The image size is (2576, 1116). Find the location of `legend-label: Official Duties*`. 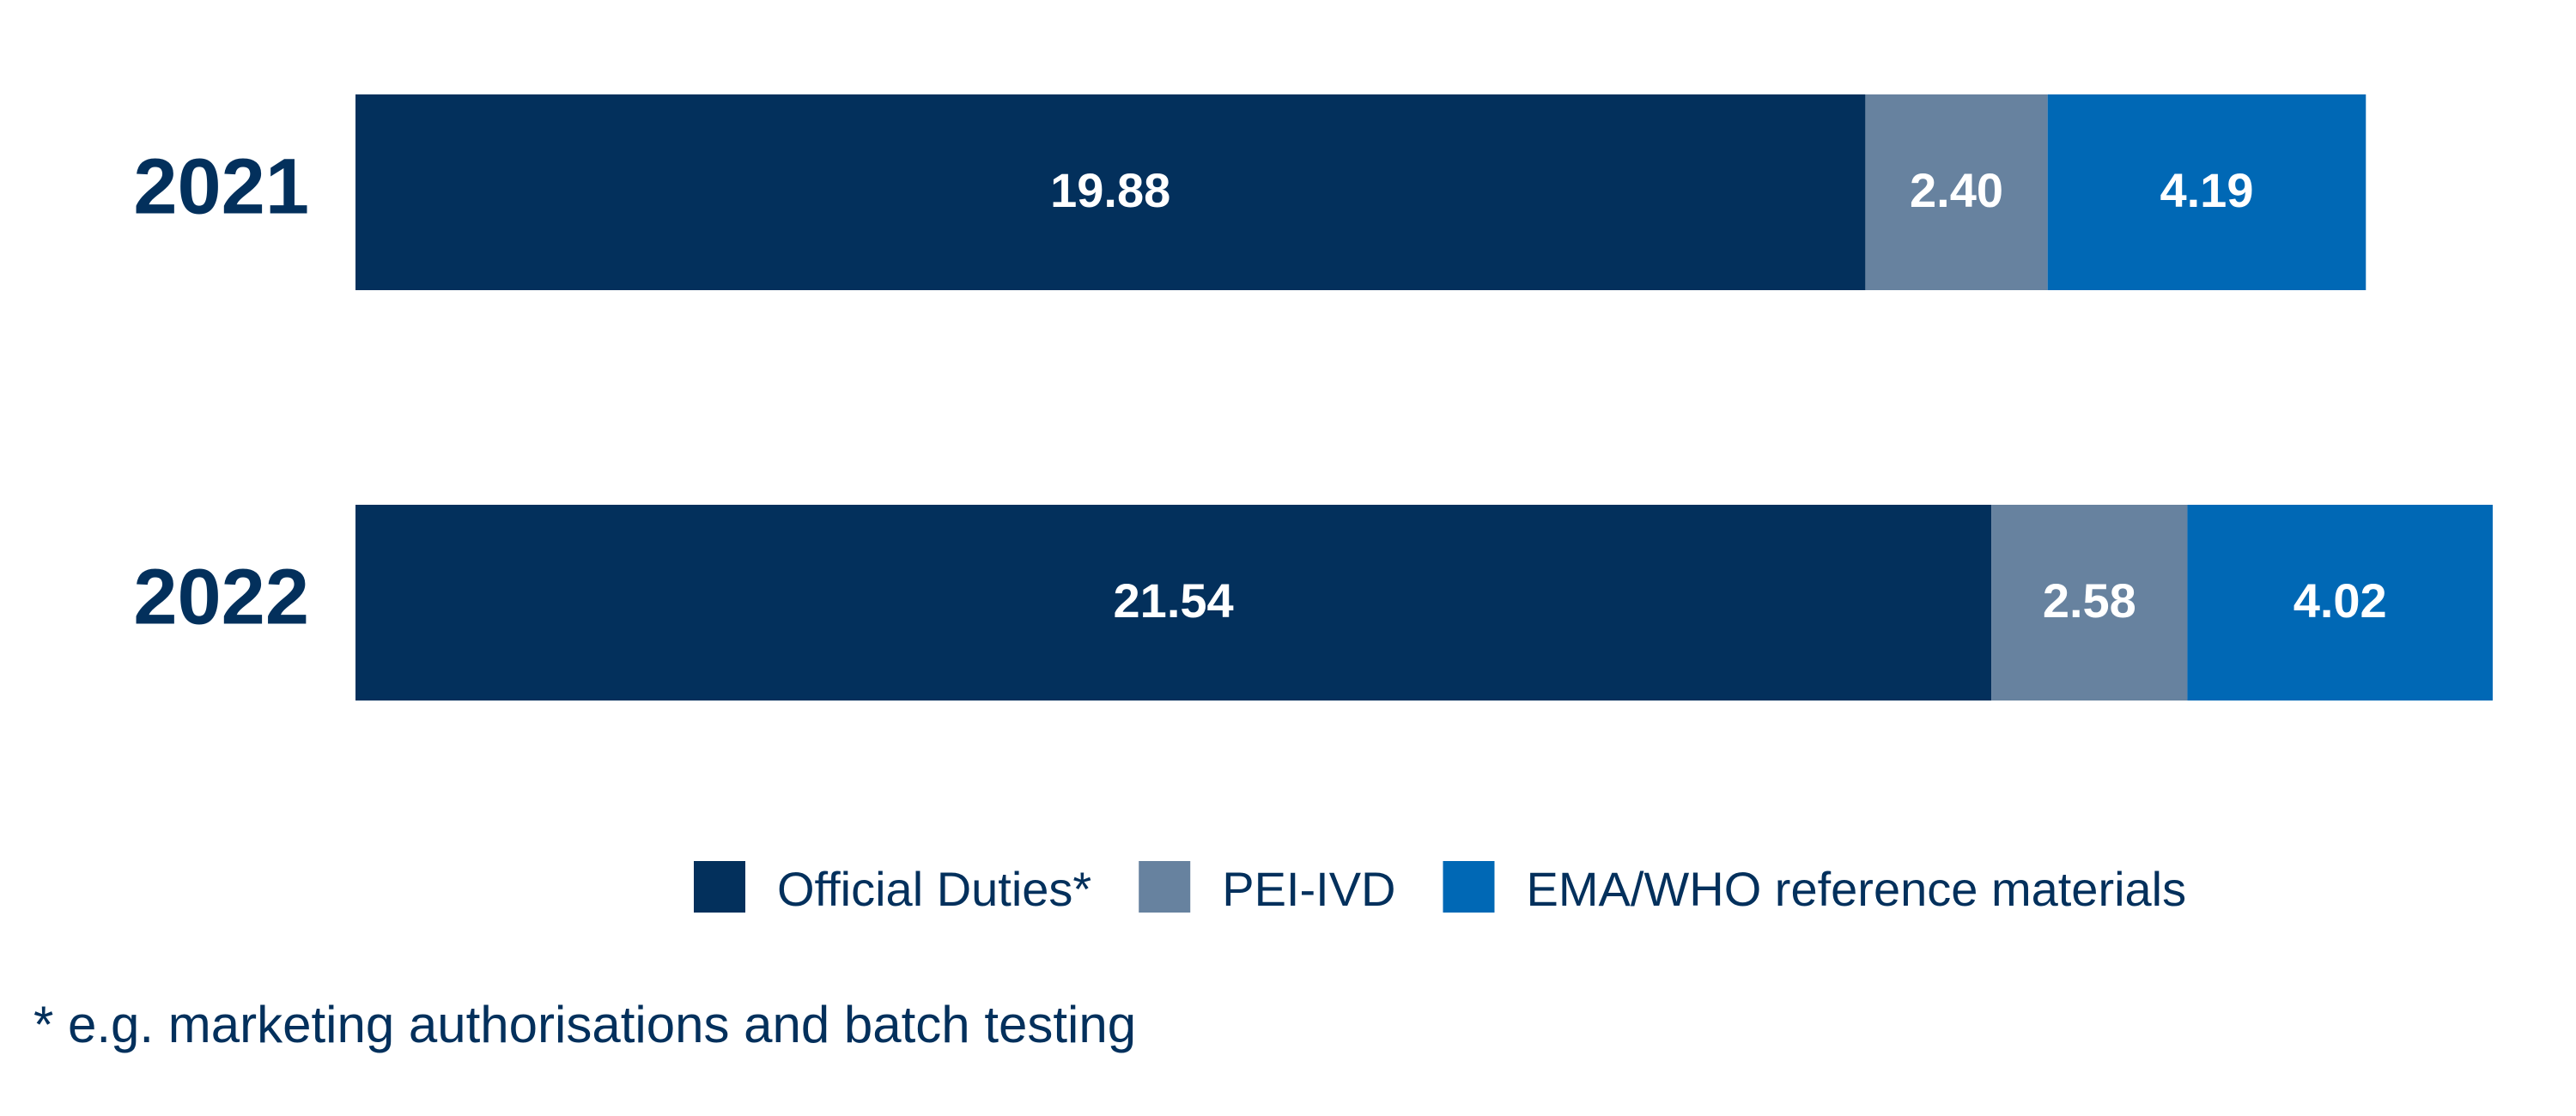

legend-label: Official Duties* is located at coordinates (934, 889).